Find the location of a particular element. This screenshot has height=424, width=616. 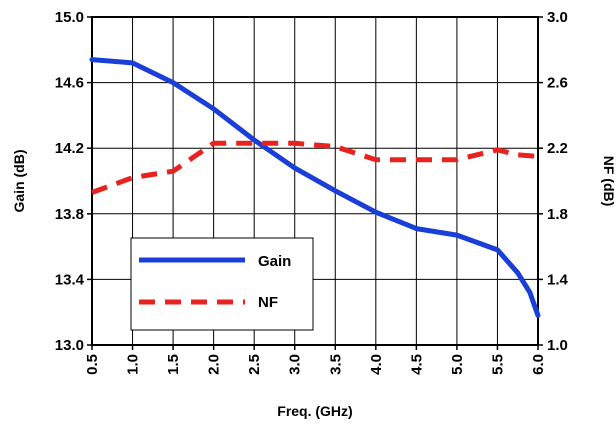

y2-tick-label: 1.8 is located at coordinates (557, 214).